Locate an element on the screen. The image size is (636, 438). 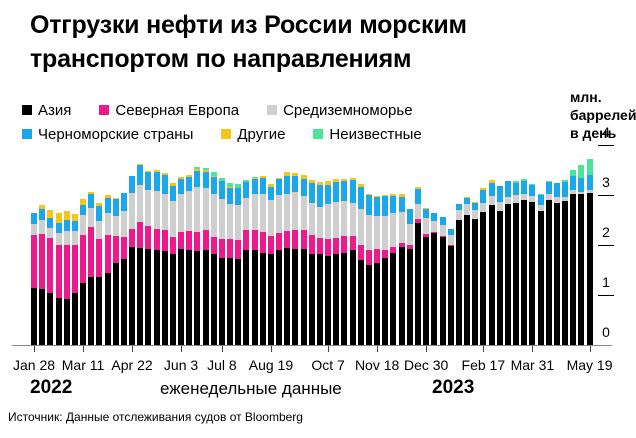
x-tick-label: May 19 is located at coordinates (589, 365).